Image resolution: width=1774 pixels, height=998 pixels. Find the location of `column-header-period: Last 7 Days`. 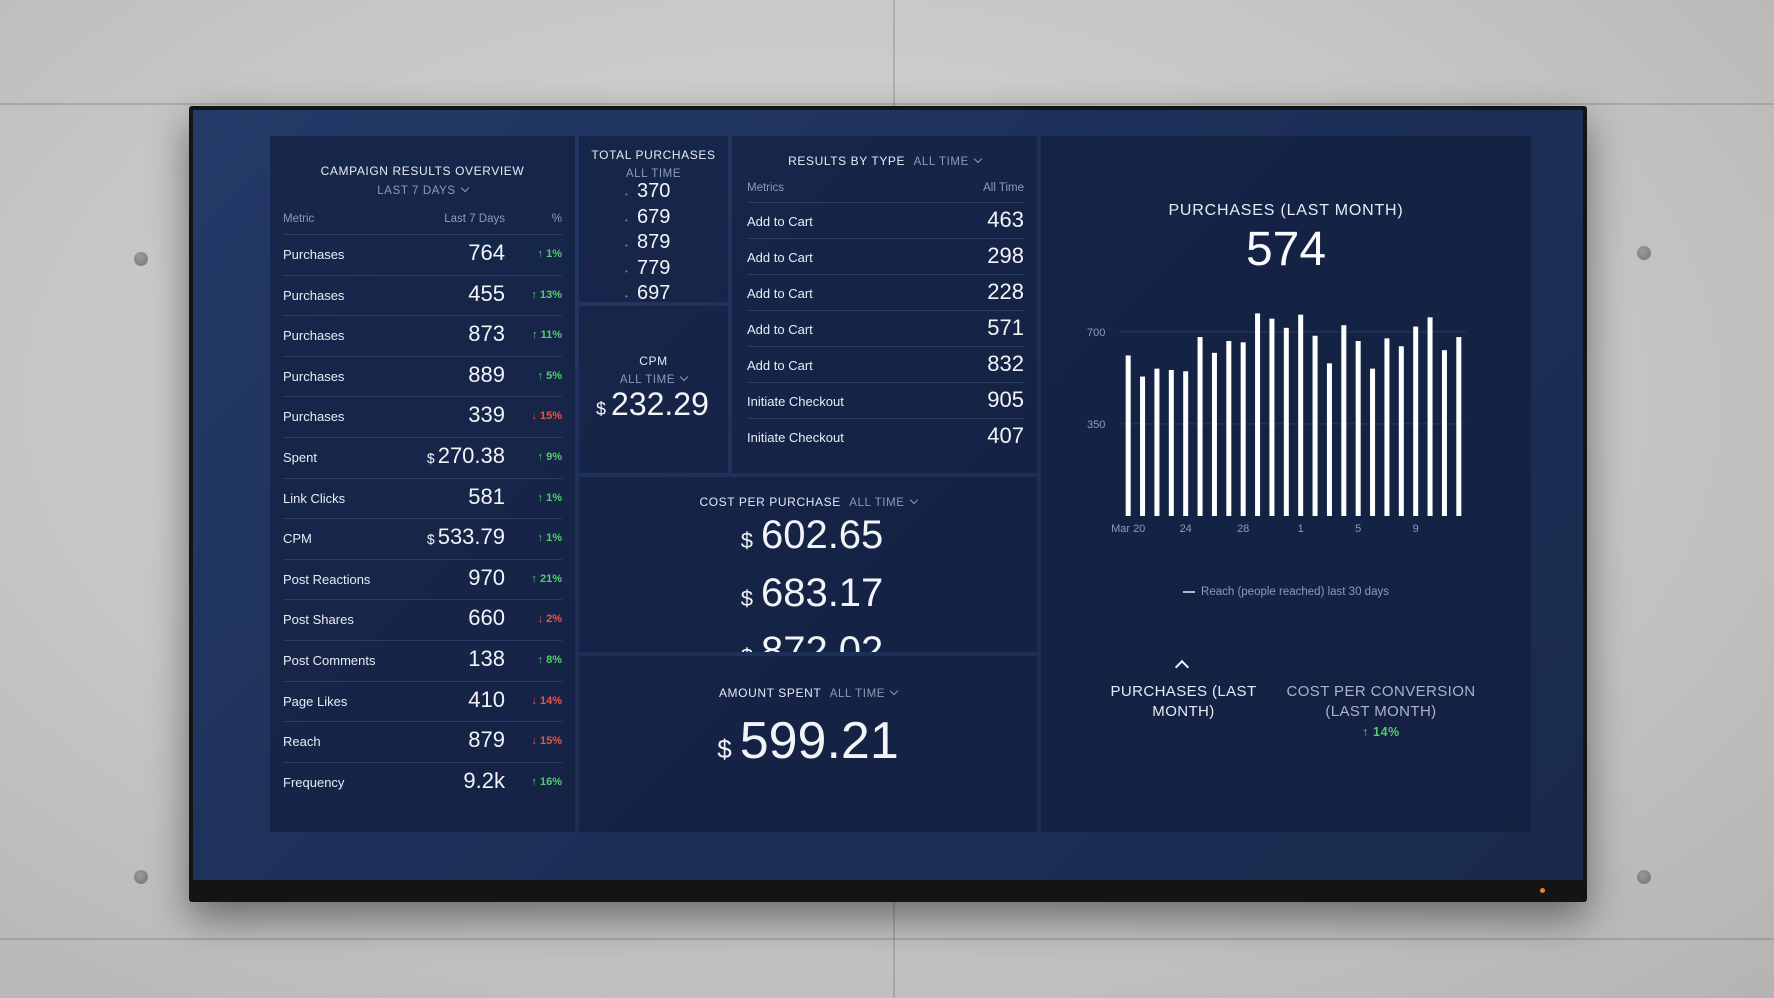

column-header-period: Last 7 Days is located at coordinates (474, 219).